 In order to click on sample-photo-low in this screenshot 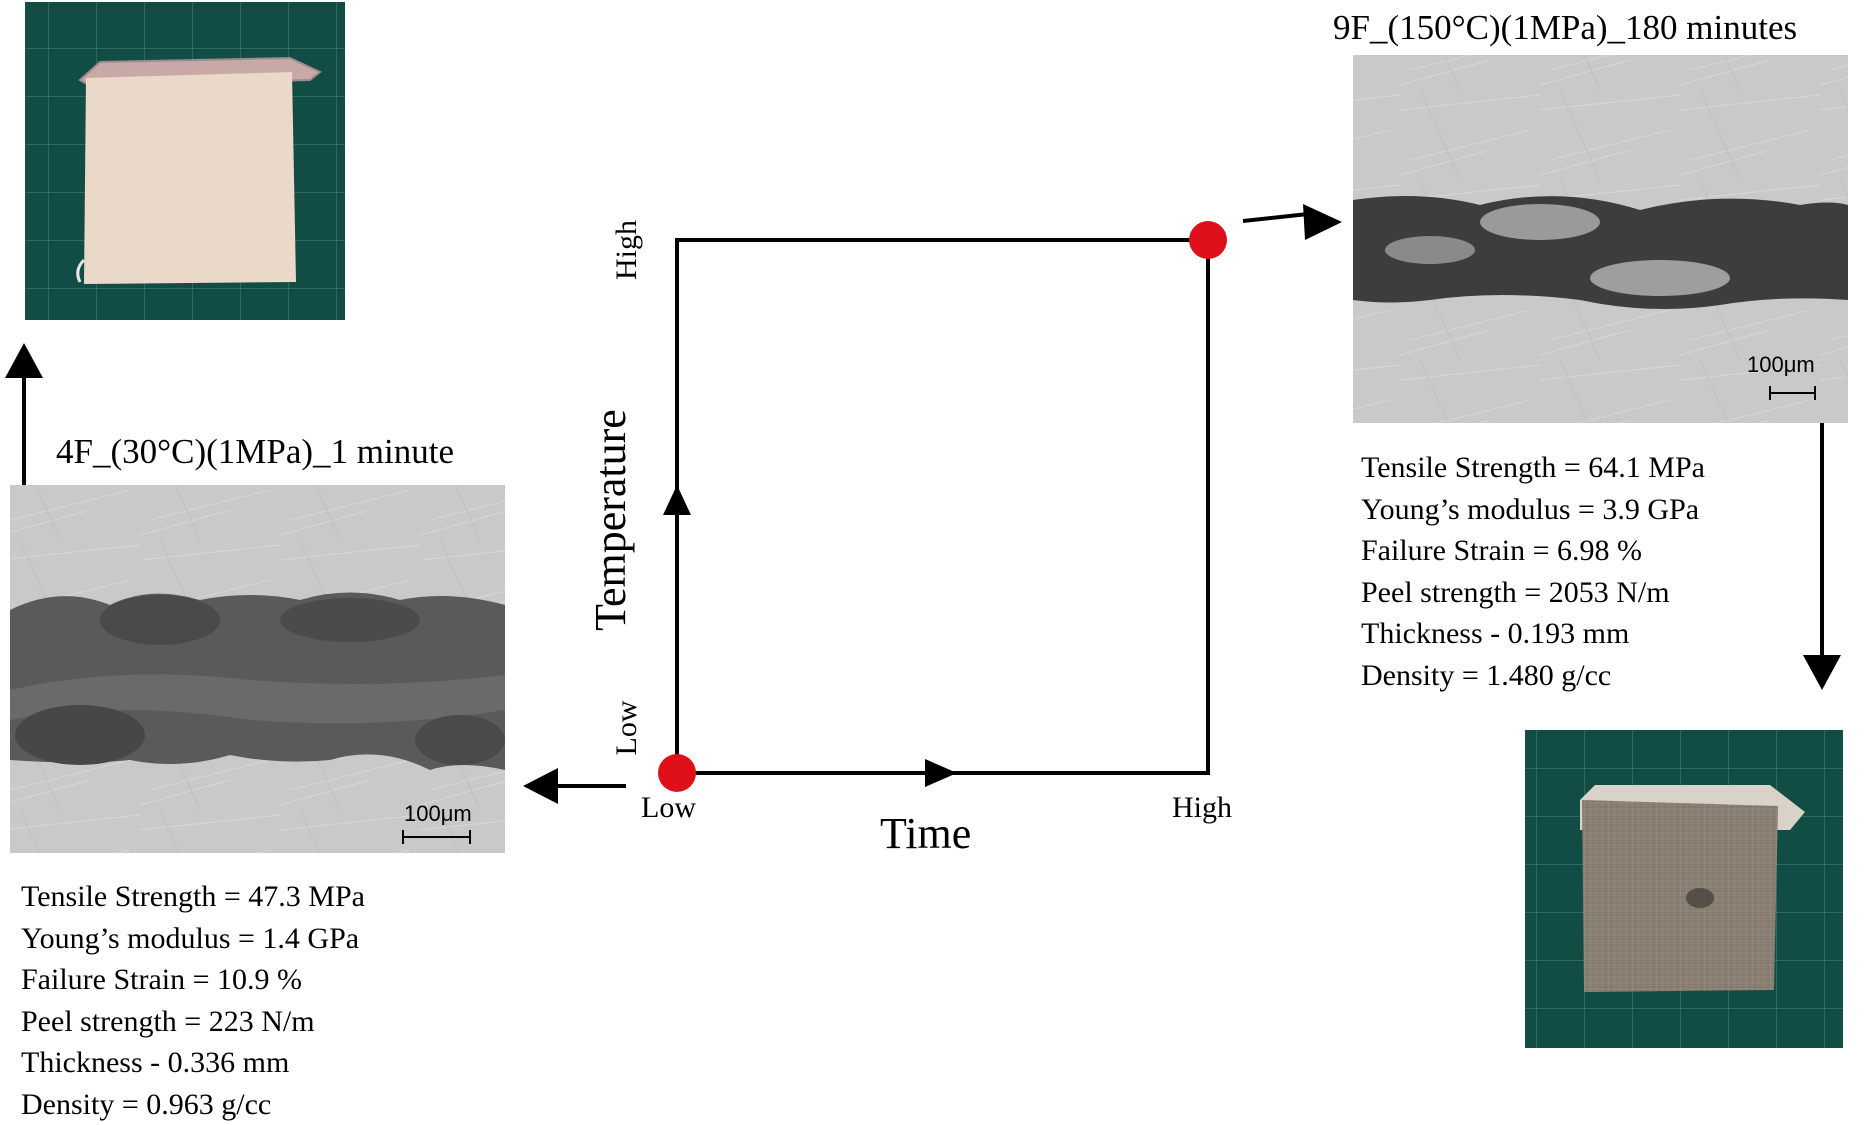, I will do `click(185, 161)`.